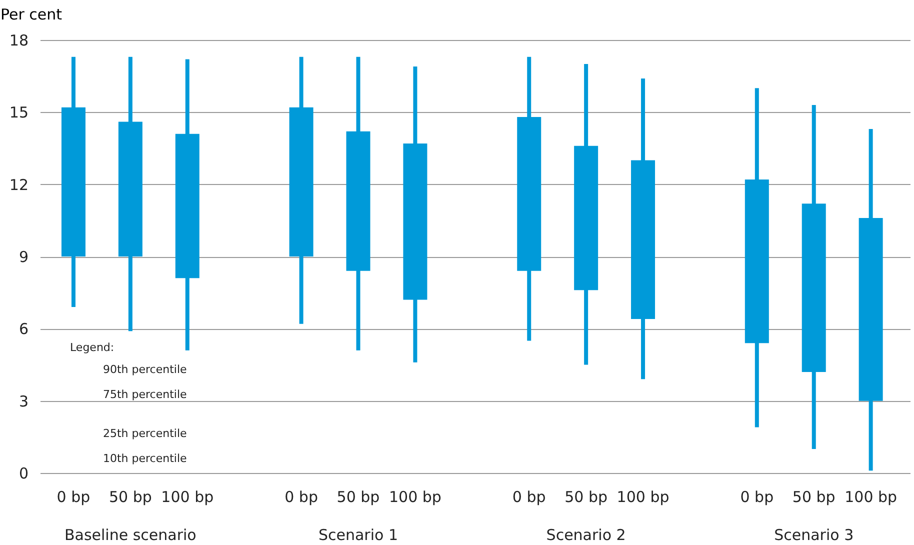  What do you see at coordinates (23, 257) in the screenshot?
I see `y-tick-label: 9` at bounding box center [23, 257].